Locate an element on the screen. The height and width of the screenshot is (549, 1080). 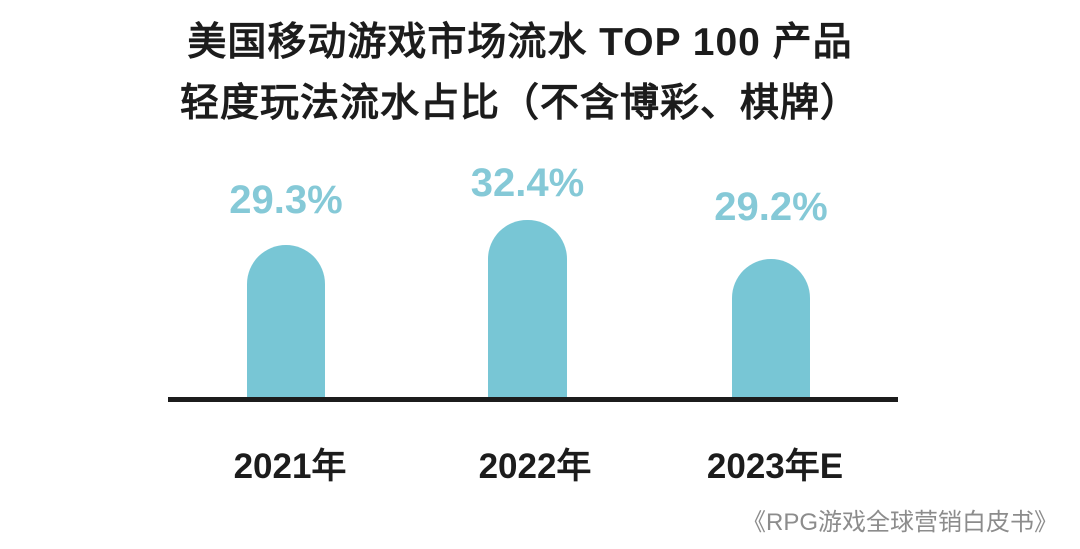
x-axis-label: 2023年E is located at coordinates (775, 466).